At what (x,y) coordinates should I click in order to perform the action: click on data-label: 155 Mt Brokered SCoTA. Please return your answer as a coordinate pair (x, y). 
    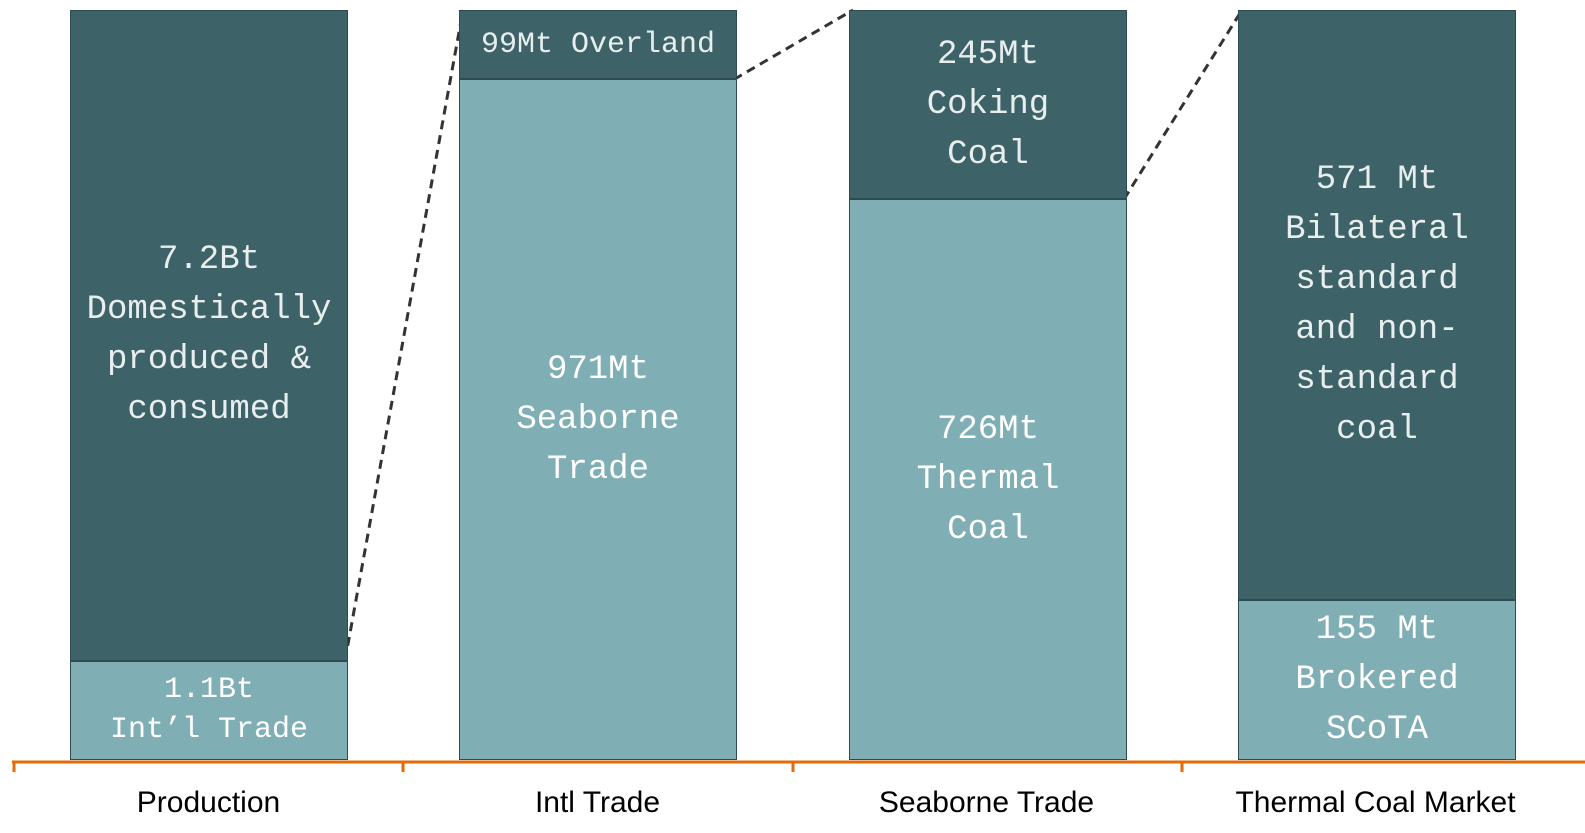
    Looking at the image, I should click on (1377, 679).